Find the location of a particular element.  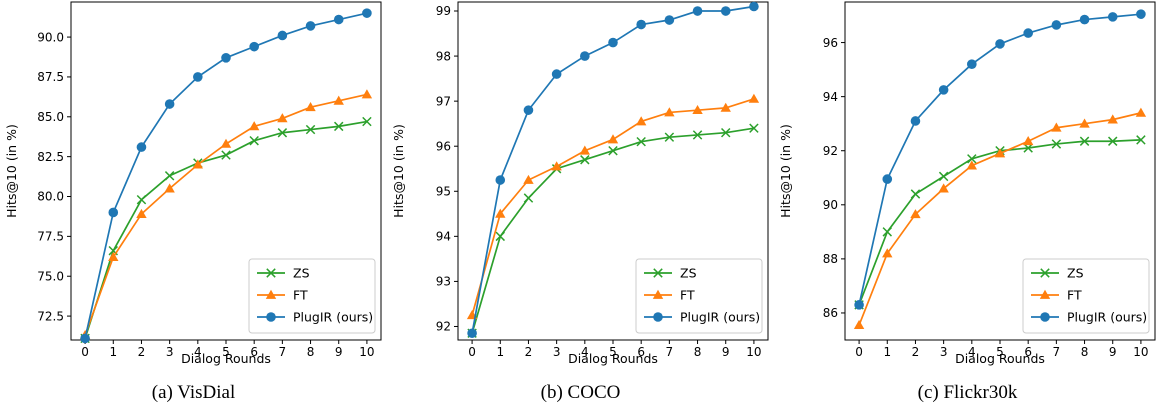

x-tick-label: 2 is located at coordinates (916, 352).